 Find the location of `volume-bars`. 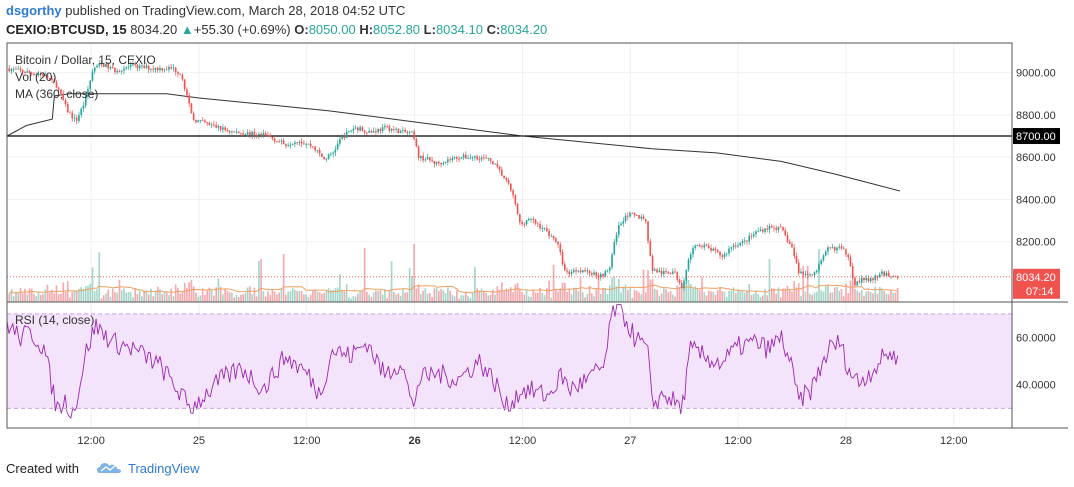

volume-bars is located at coordinates (453, 273).